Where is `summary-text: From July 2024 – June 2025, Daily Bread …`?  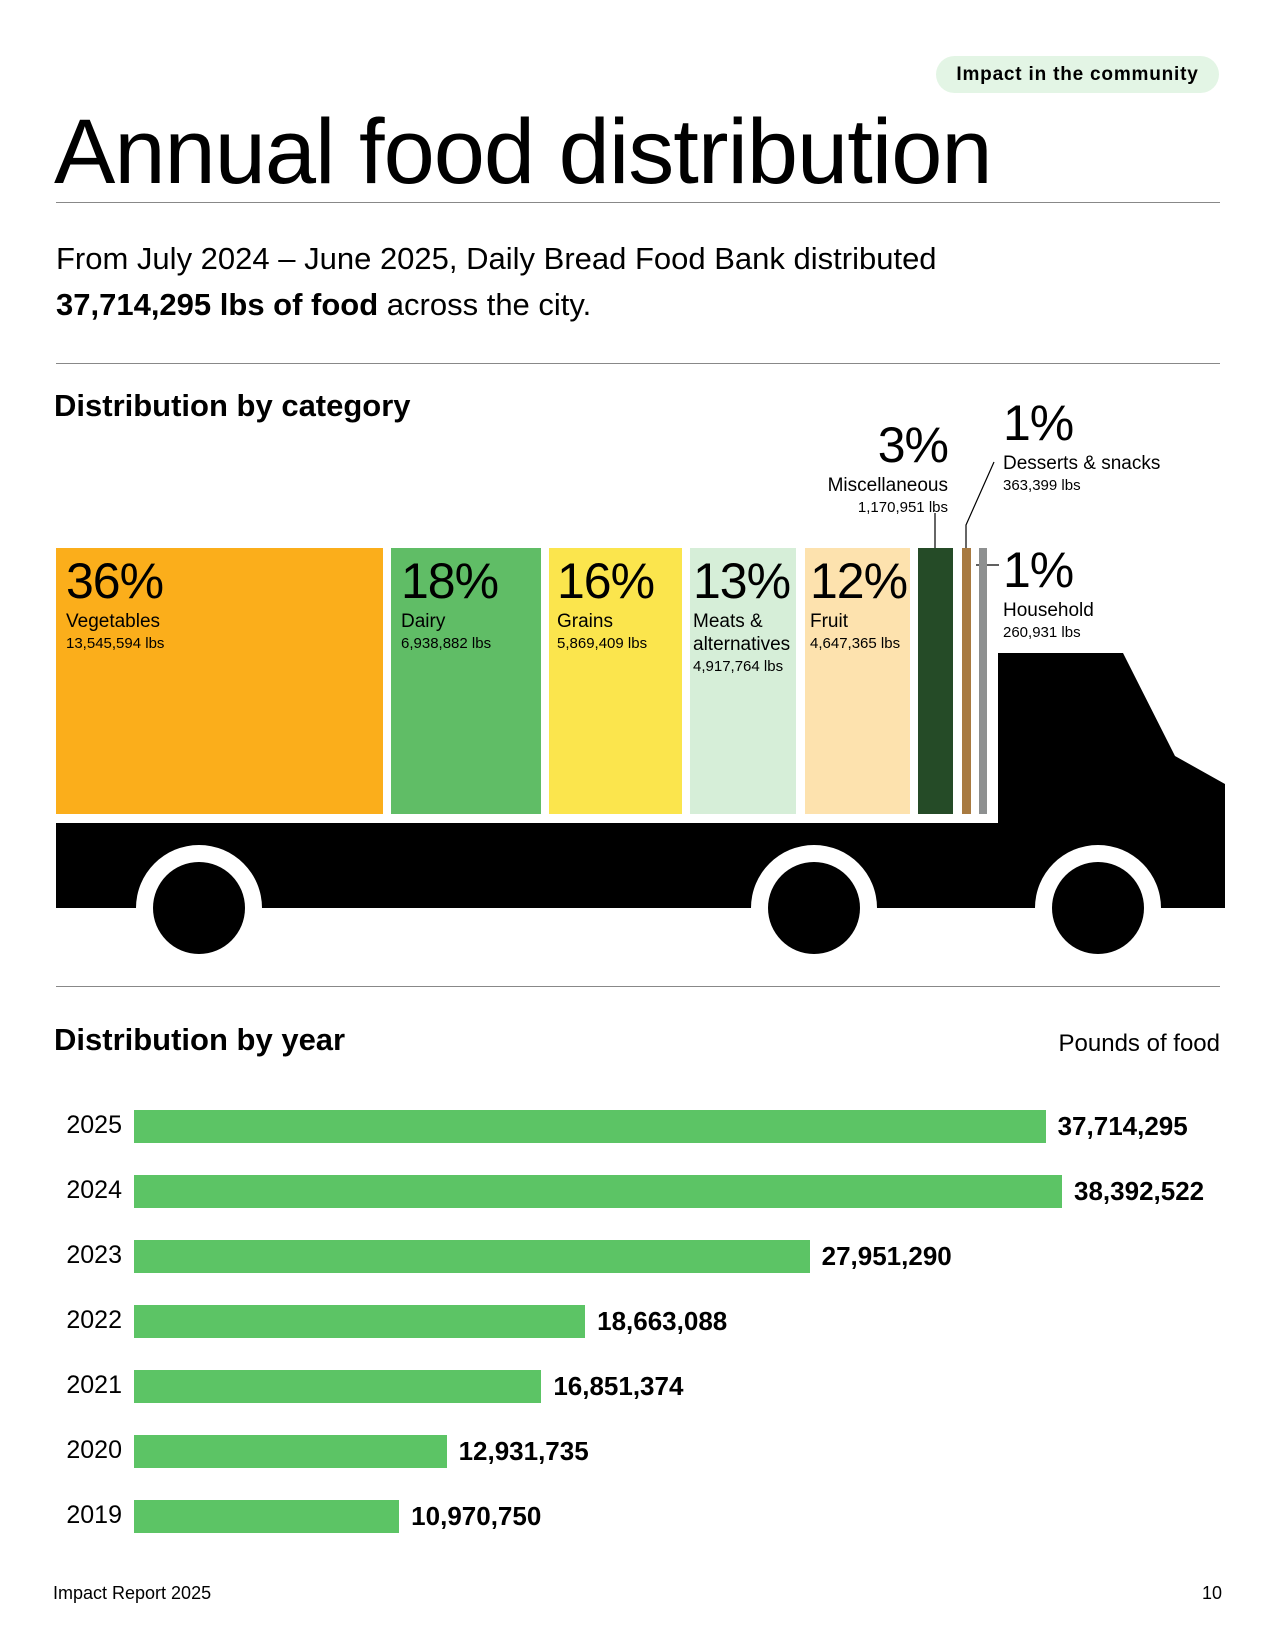
summary-text: From July 2024 – June 2025, Daily Bread … is located at coordinates (636, 282).